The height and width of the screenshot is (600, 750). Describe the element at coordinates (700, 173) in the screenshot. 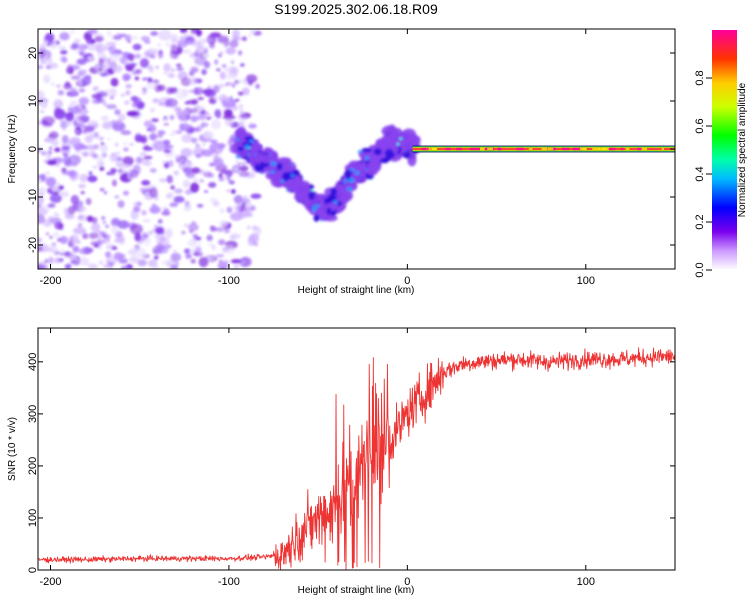

I see `colorbar-tick-label: 0.4` at that location.